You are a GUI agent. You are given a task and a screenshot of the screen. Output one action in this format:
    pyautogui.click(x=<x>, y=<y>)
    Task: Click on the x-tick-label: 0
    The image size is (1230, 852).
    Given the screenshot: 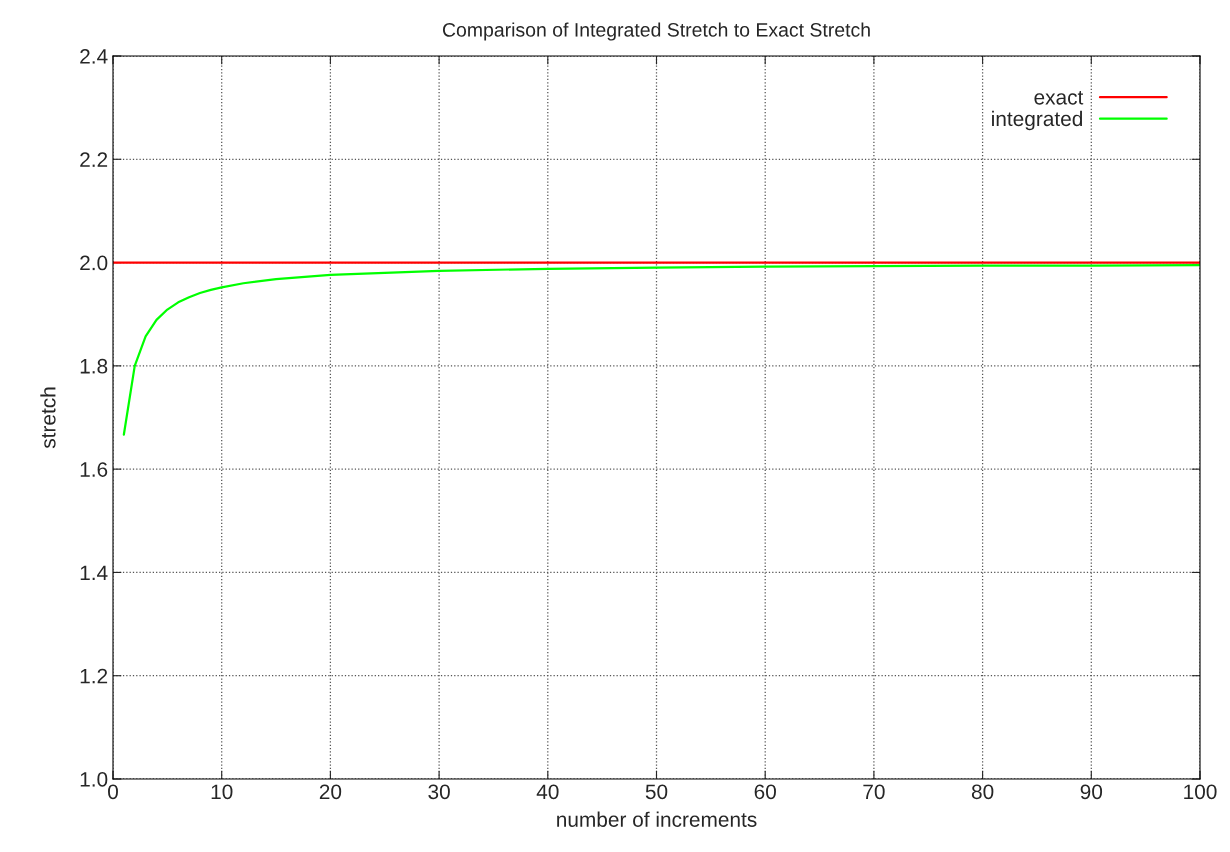 What is the action you would take?
    pyautogui.click(x=113, y=792)
    